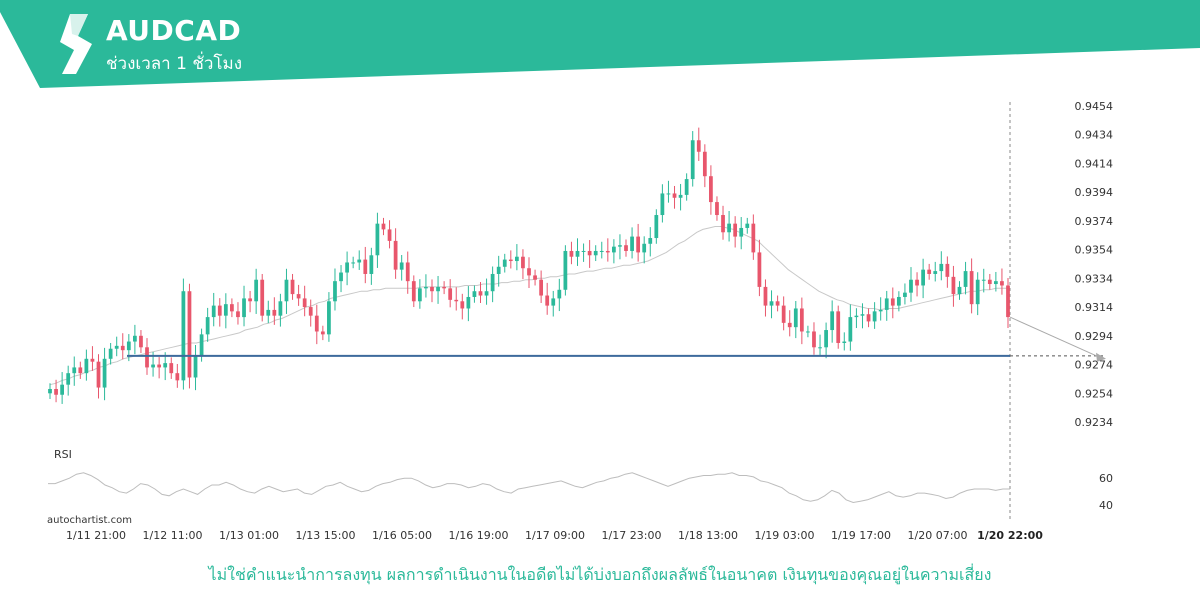  What do you see at coordinates (1101, 357) in the screenshot?
I see `forecast-arrow-head` at bounding box center [1101, 357].